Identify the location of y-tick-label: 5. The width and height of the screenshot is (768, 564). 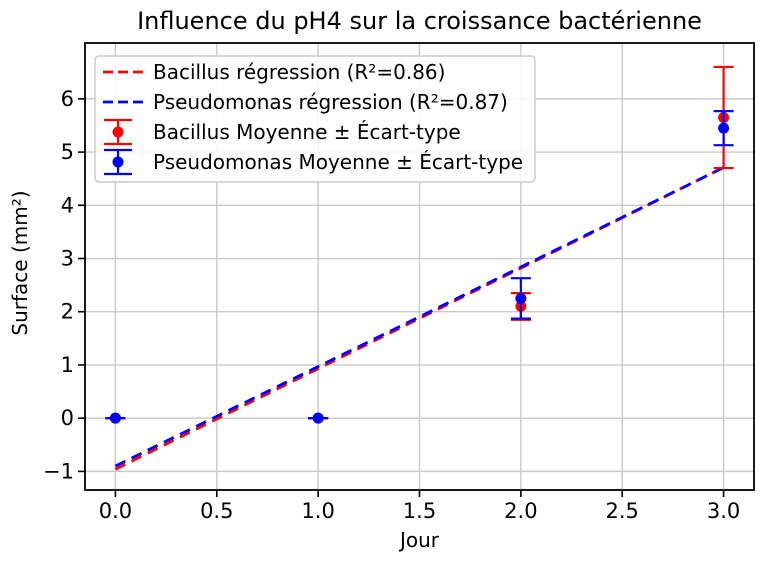
(67, 152).